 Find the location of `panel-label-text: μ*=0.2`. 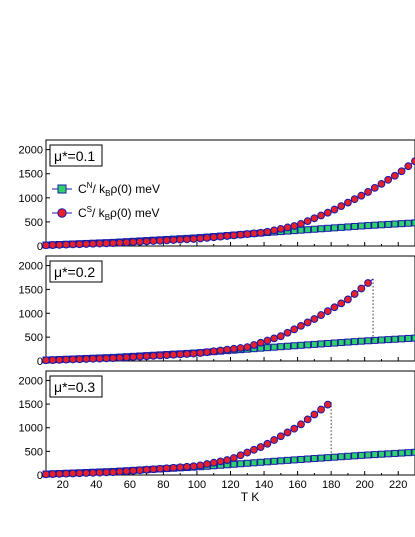

panel-label-text: μ*=0.2 is located at coordinates (74, 272).